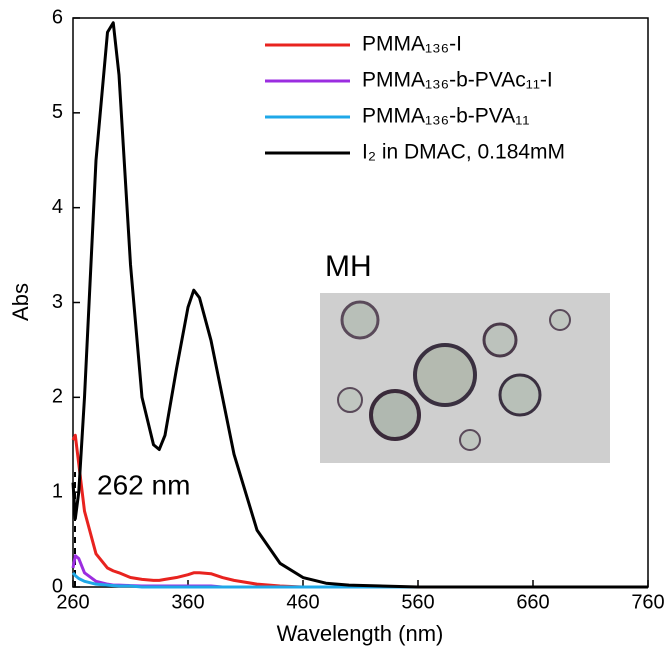 The height and width of the screenshot is (654, 670). What do you see at coordinates (57, 397) in the screenshot?
I see `y-tick-label: 2` at bounding box center [57, 397].